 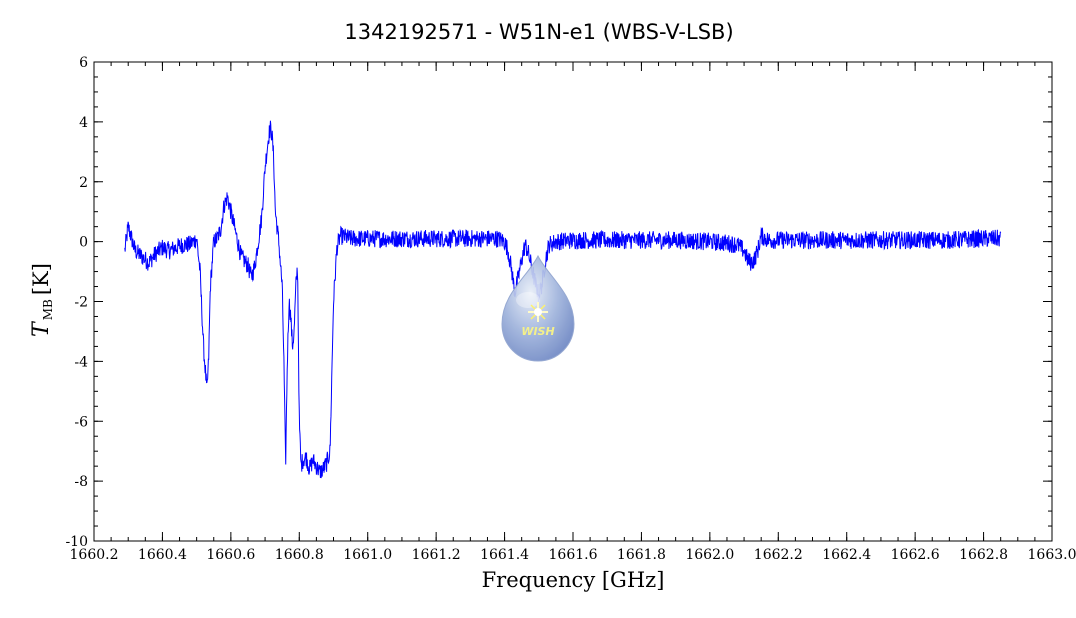 I want to click on y-tick-label: 4, so click(x=83, y=123).